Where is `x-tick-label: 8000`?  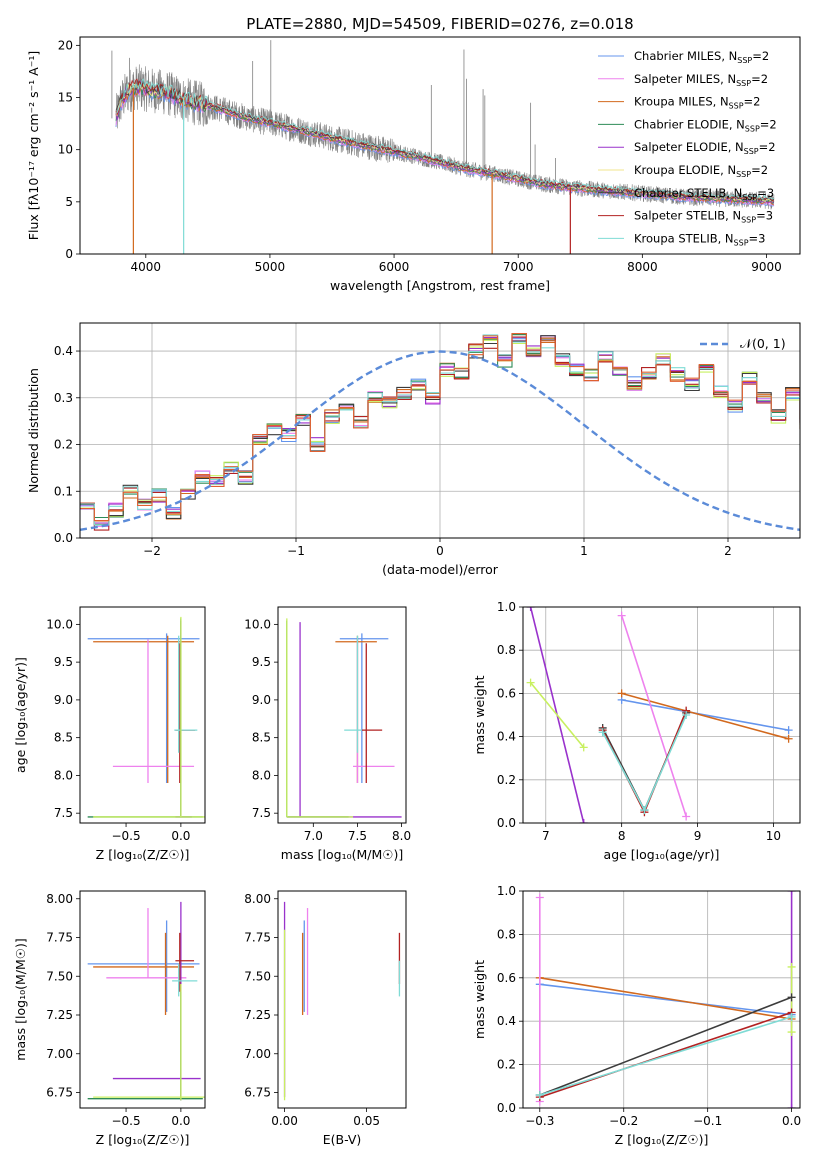 x-tick-label: 8000 is located at coordinates (642, 267).